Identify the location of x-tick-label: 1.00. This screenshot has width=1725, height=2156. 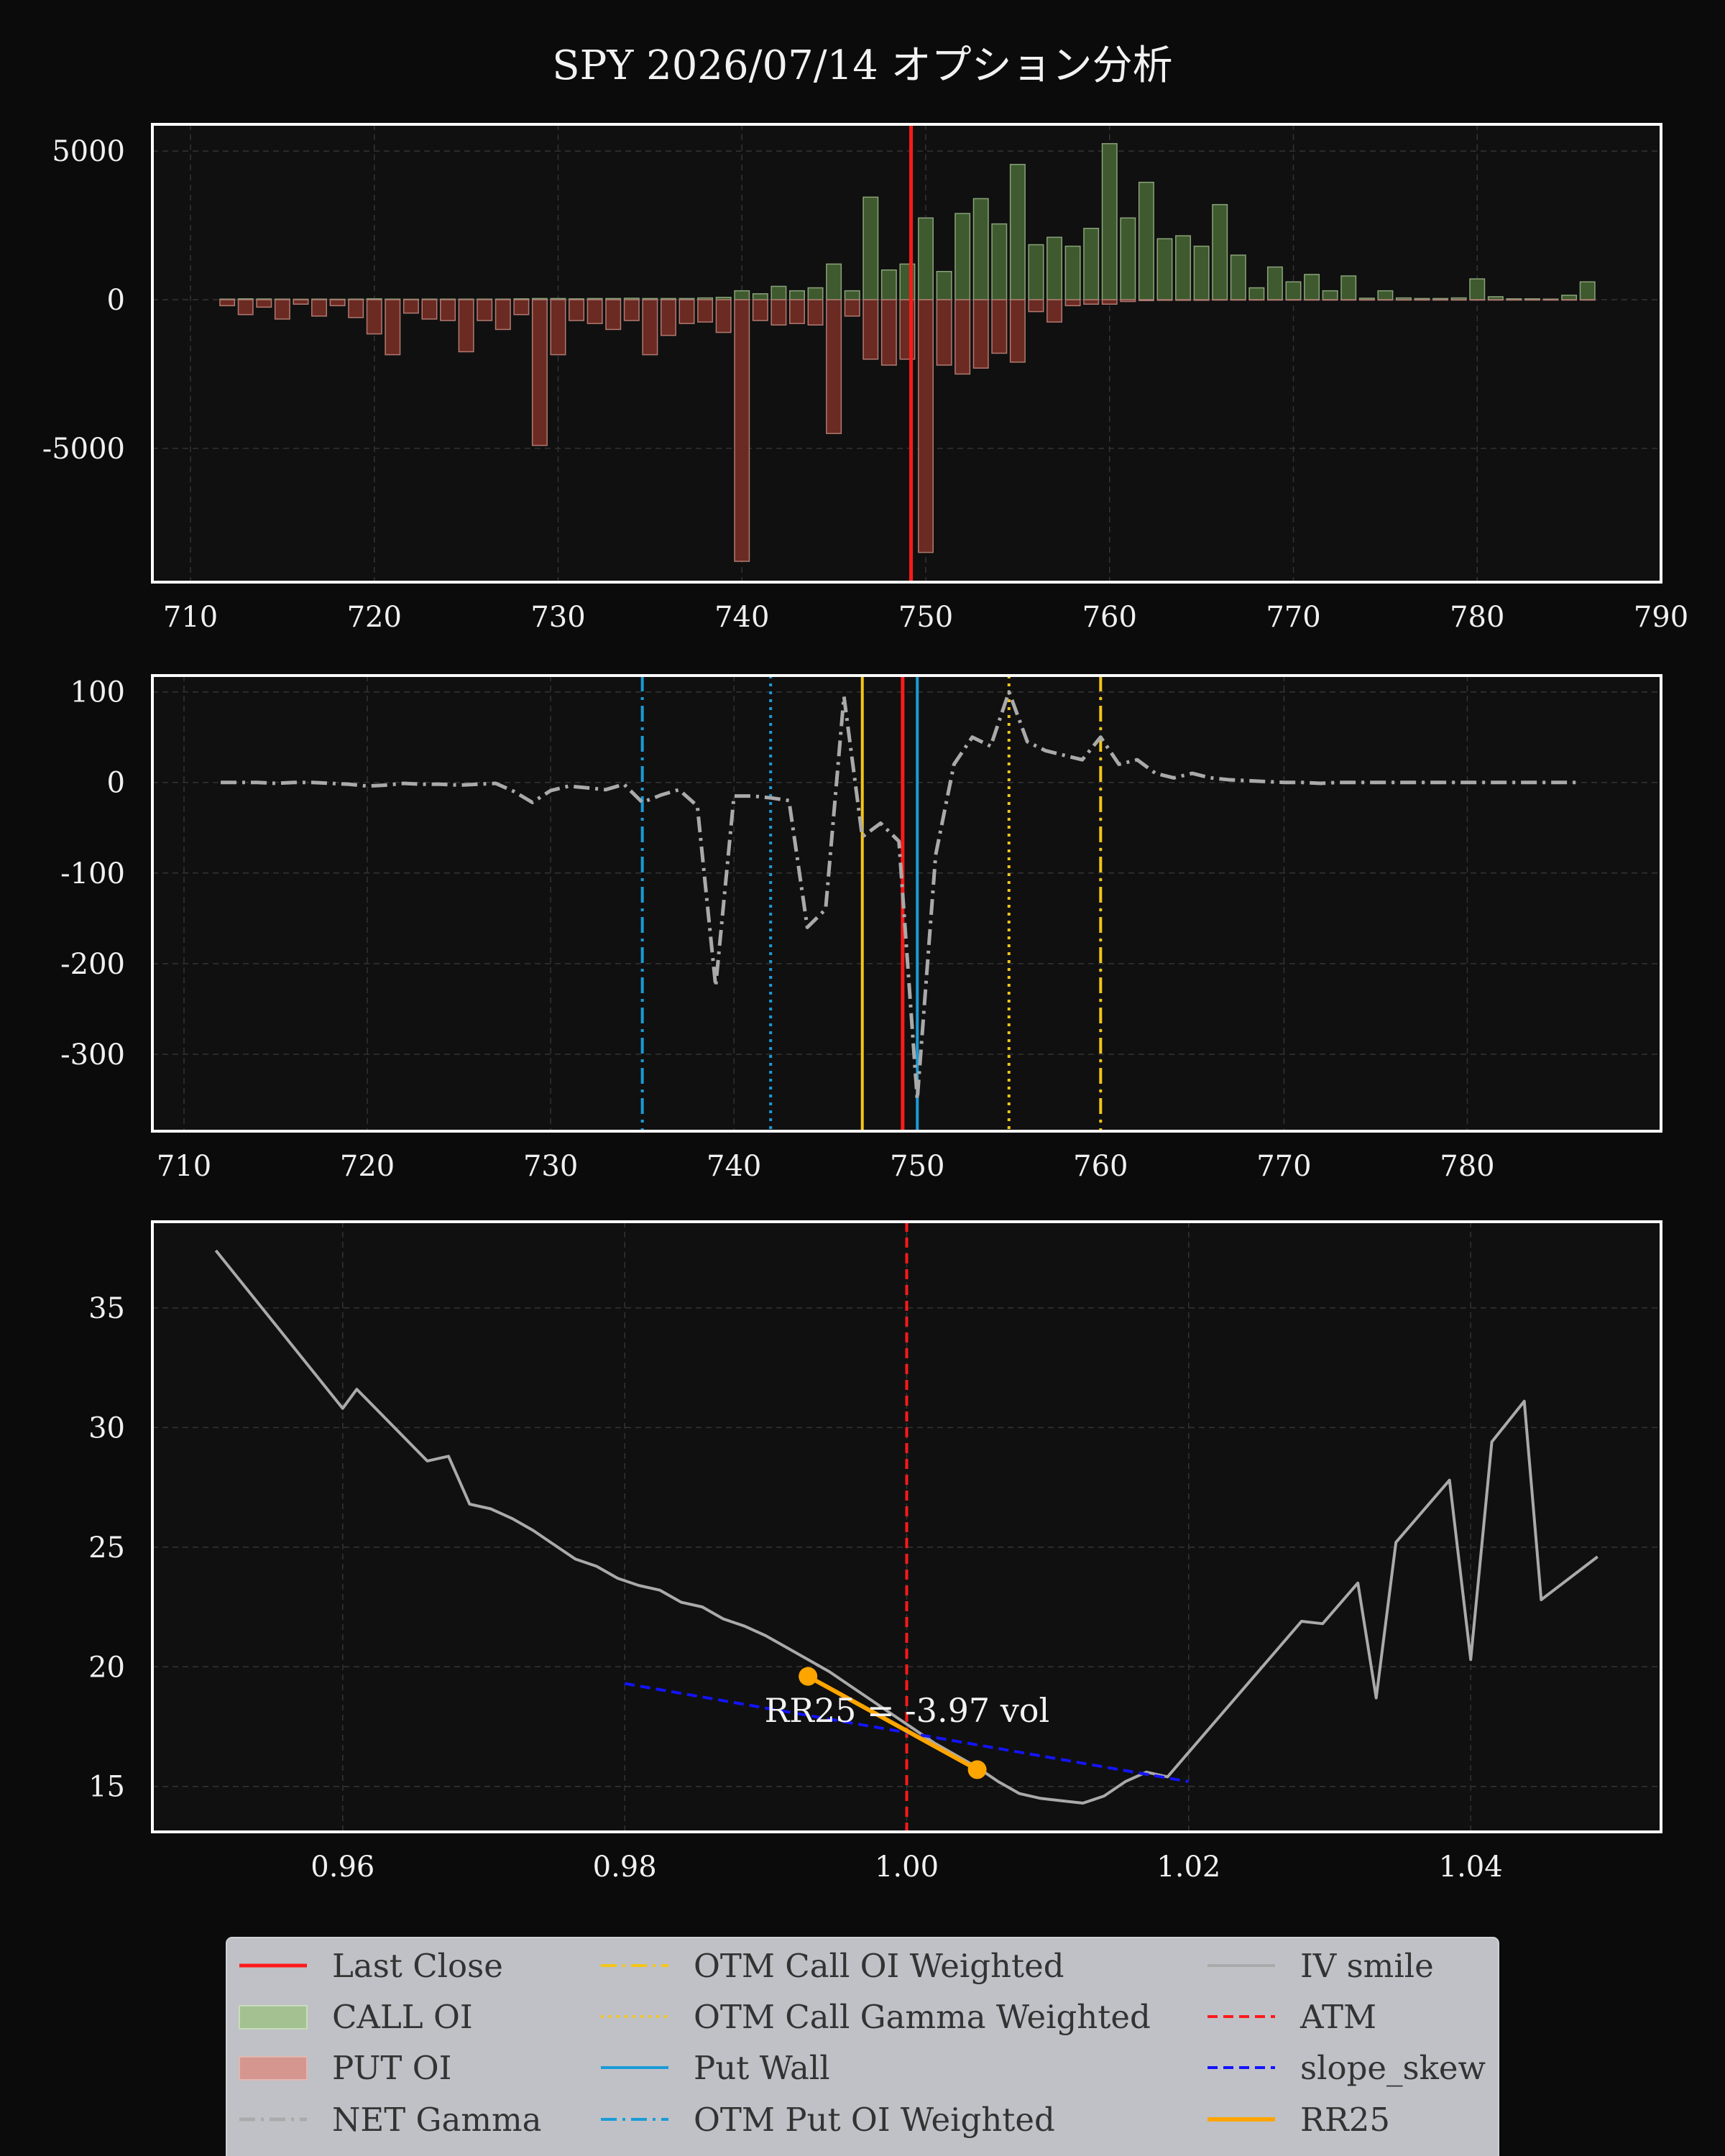
(907, 1867).